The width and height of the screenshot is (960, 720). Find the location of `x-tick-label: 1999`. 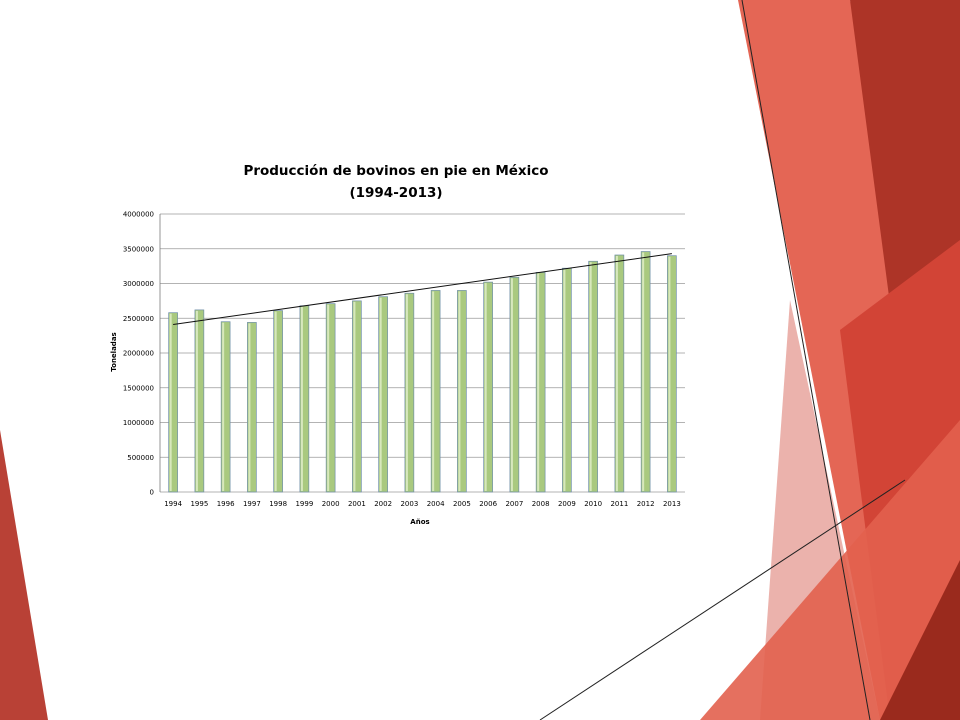

x-tick-label: 1999 is located at coordinates (304, 504).